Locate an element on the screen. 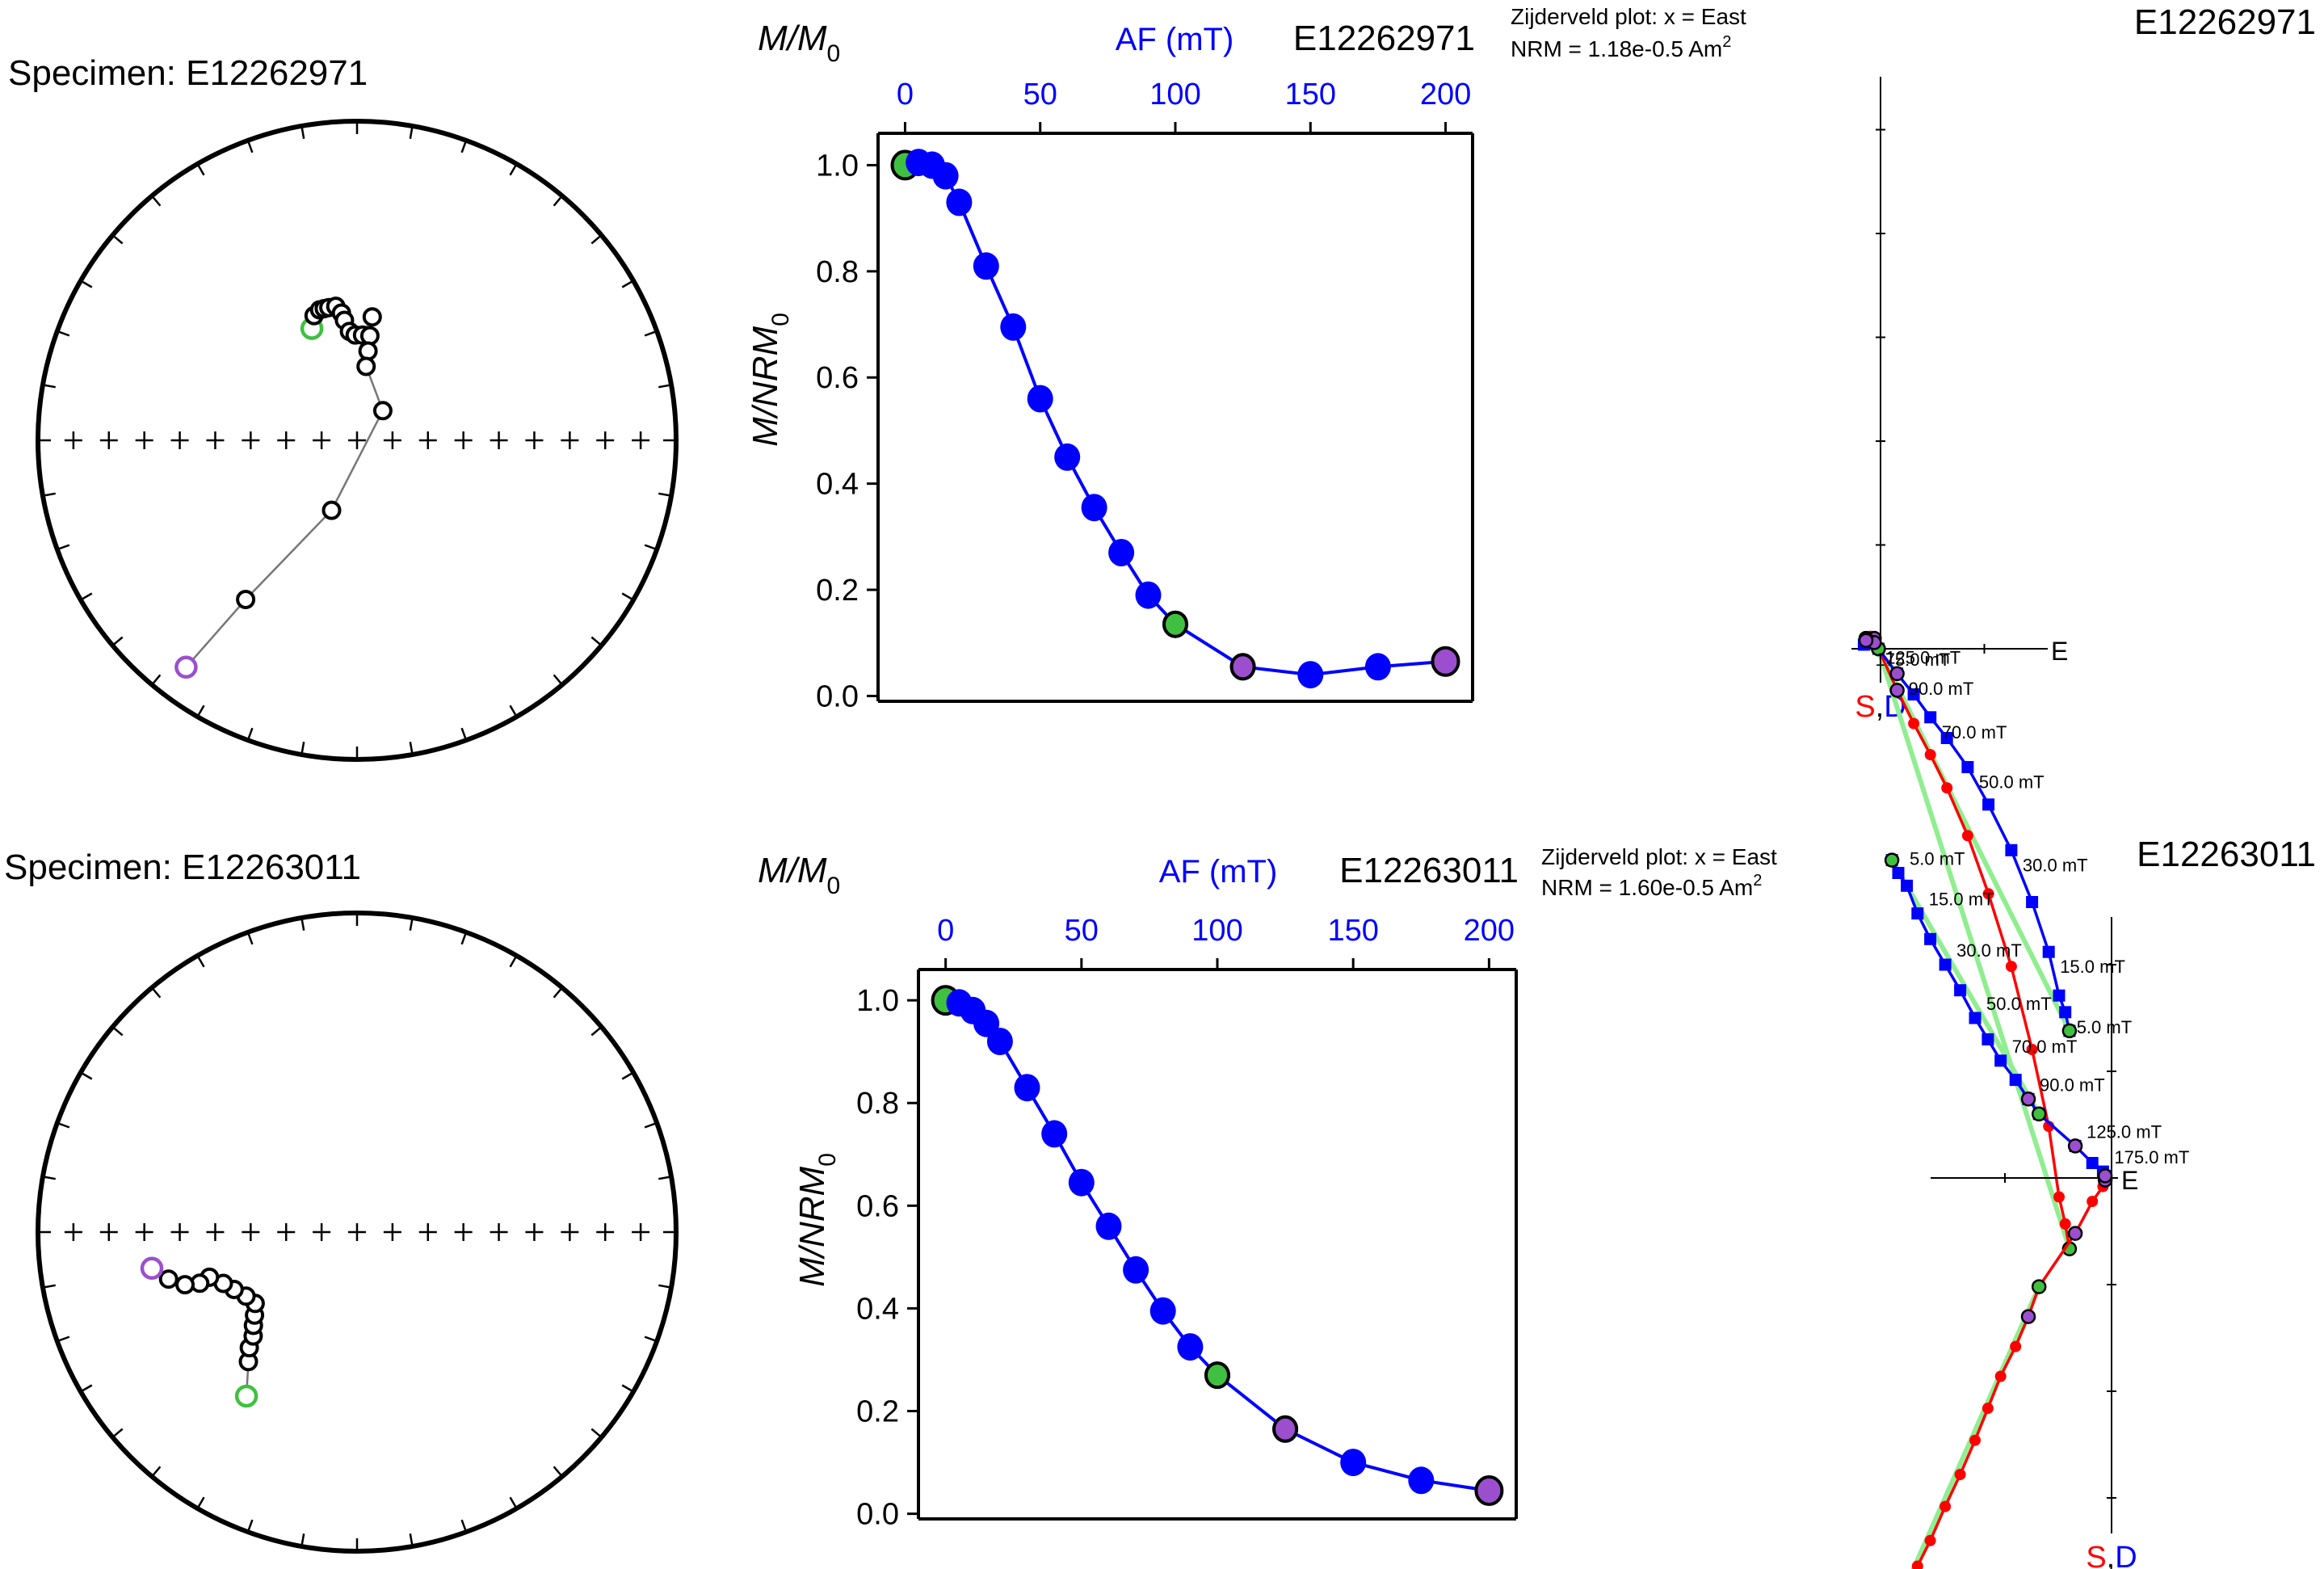 The width and height of the screenshot is (2324, 1569). zijderveld-horizontal-fit is located at coordinates (1974, 949).